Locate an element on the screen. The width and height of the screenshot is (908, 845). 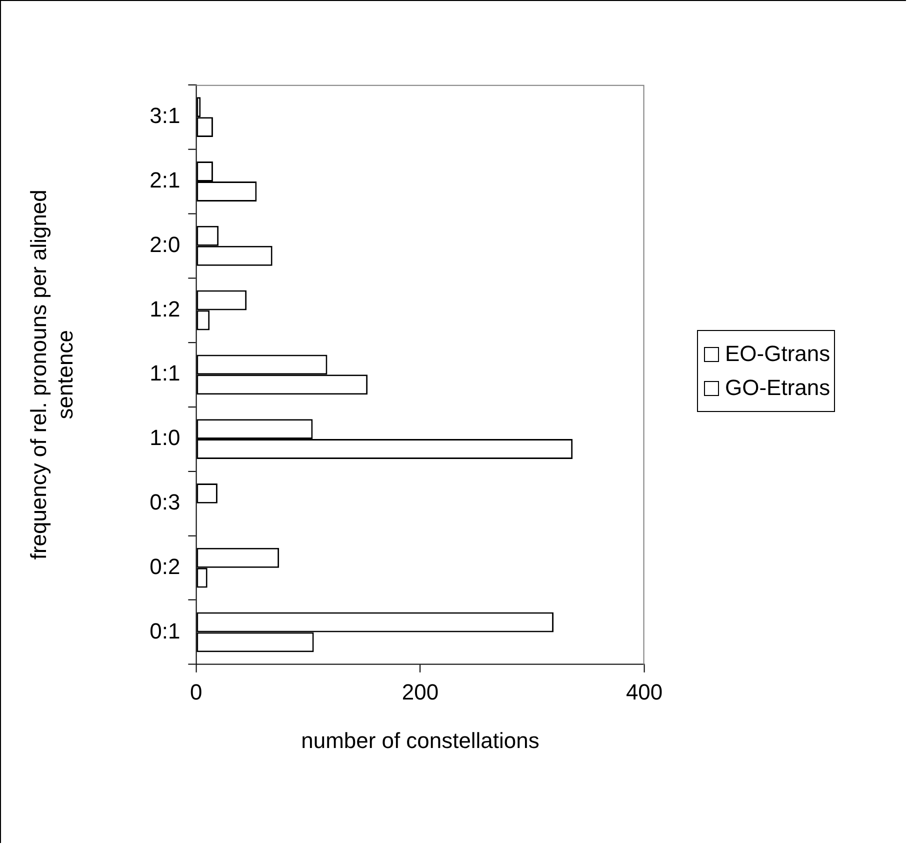
x-axis-title: number of constellations is located at coordinates (420, 740).